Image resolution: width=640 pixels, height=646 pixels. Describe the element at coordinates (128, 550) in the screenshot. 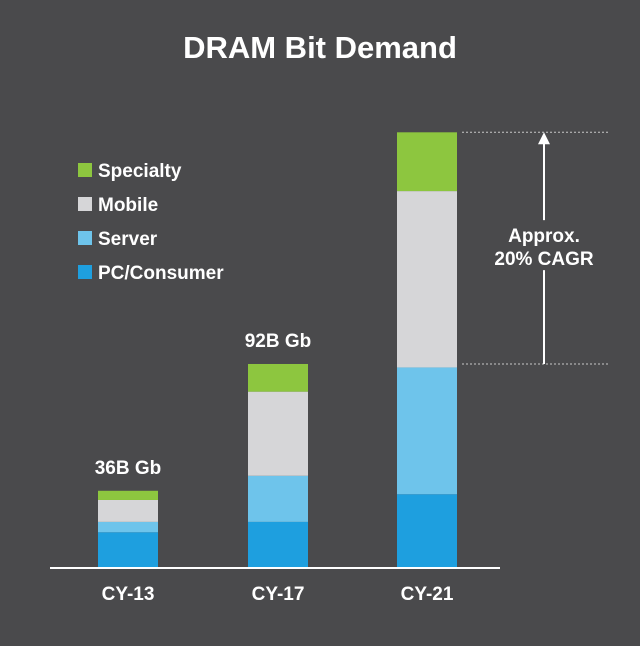

I see `bar-cy-13-pc-consumer` at that location.